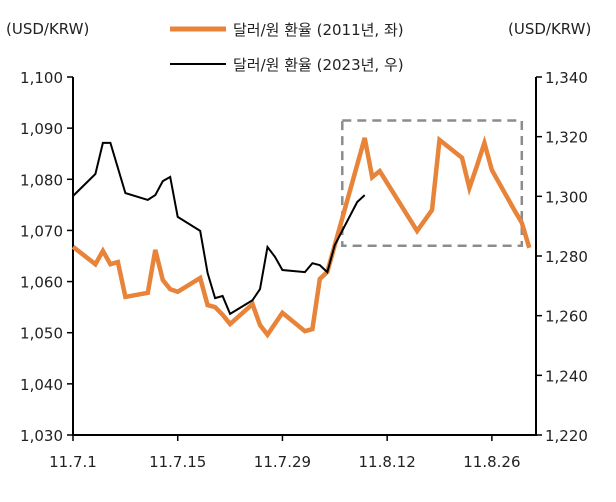 The height and width of the screenshot is (502, 616). I want to click on right-tick-label: 1,280, so click(566, 257).